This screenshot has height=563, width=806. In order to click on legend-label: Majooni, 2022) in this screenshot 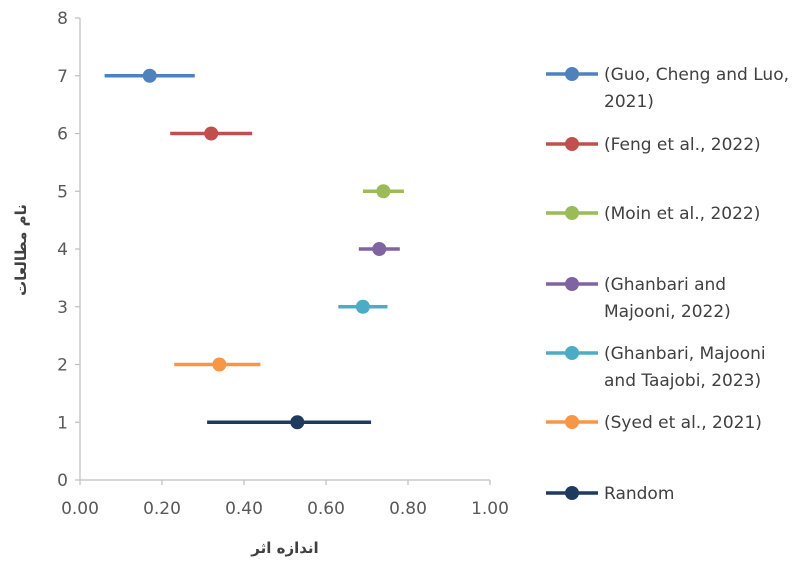, I will do `click(667, 312)`.